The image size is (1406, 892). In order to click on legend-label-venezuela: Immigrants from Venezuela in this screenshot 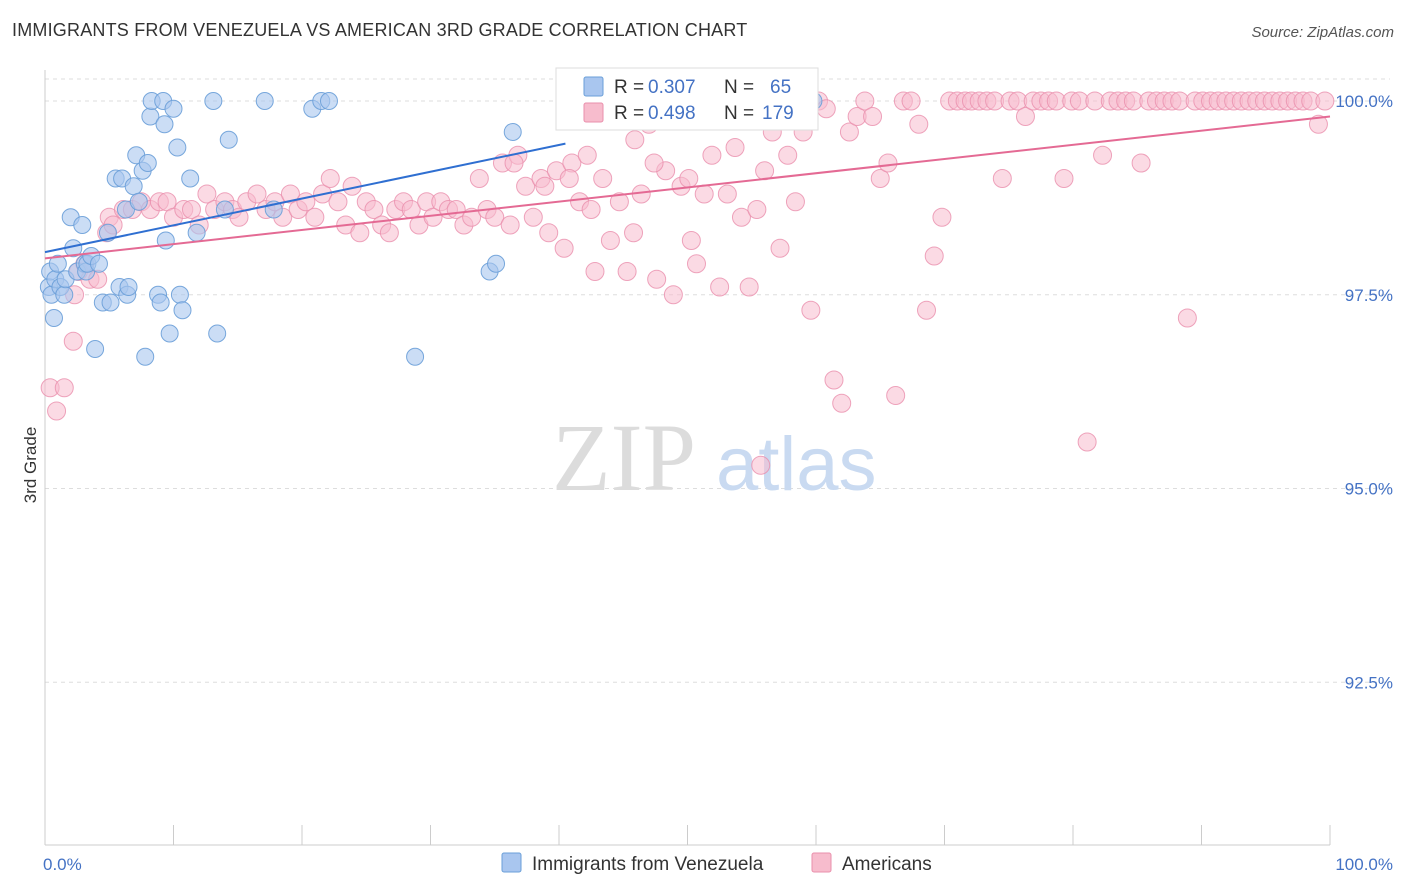, I will do `click(648, 864)`.